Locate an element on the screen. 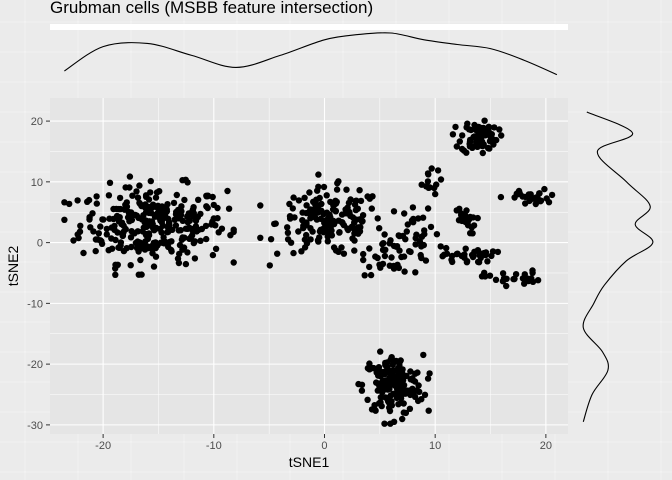 The image size is (672, 480). y-tick-label: -20 is located at coordinates (35, 365).